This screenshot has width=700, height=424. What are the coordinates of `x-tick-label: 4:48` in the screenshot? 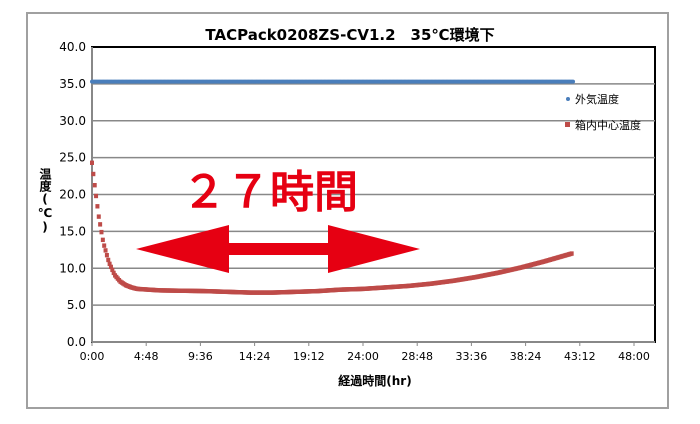 It's located at (146, 356).